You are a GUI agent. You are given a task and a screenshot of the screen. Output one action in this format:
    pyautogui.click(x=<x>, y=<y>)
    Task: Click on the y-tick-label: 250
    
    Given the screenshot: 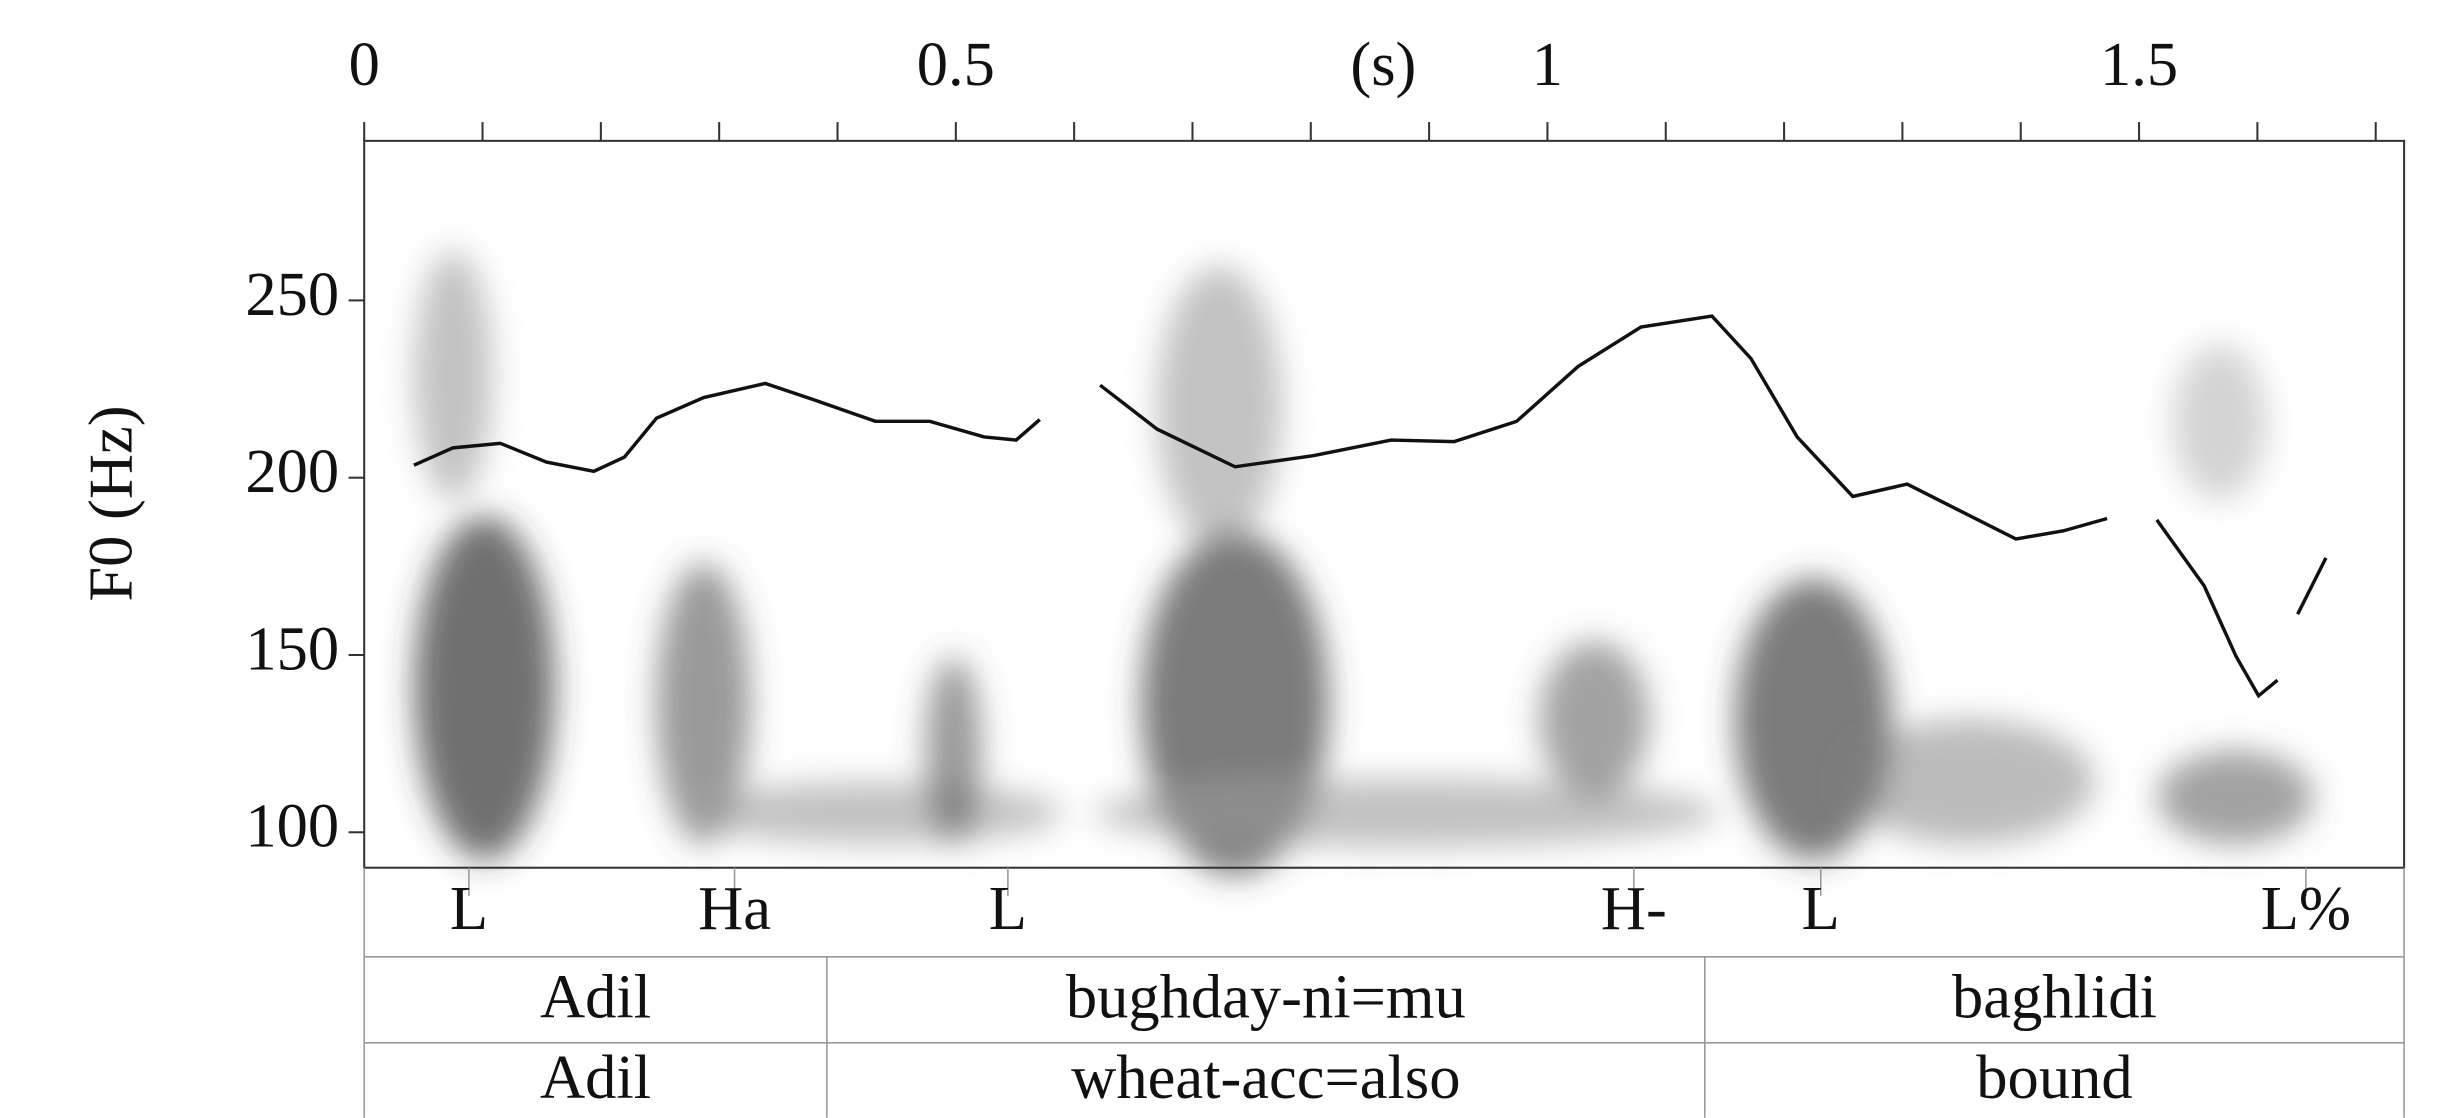 What is the action you would take?
    pyautogui.click(x=292, y=294)
    